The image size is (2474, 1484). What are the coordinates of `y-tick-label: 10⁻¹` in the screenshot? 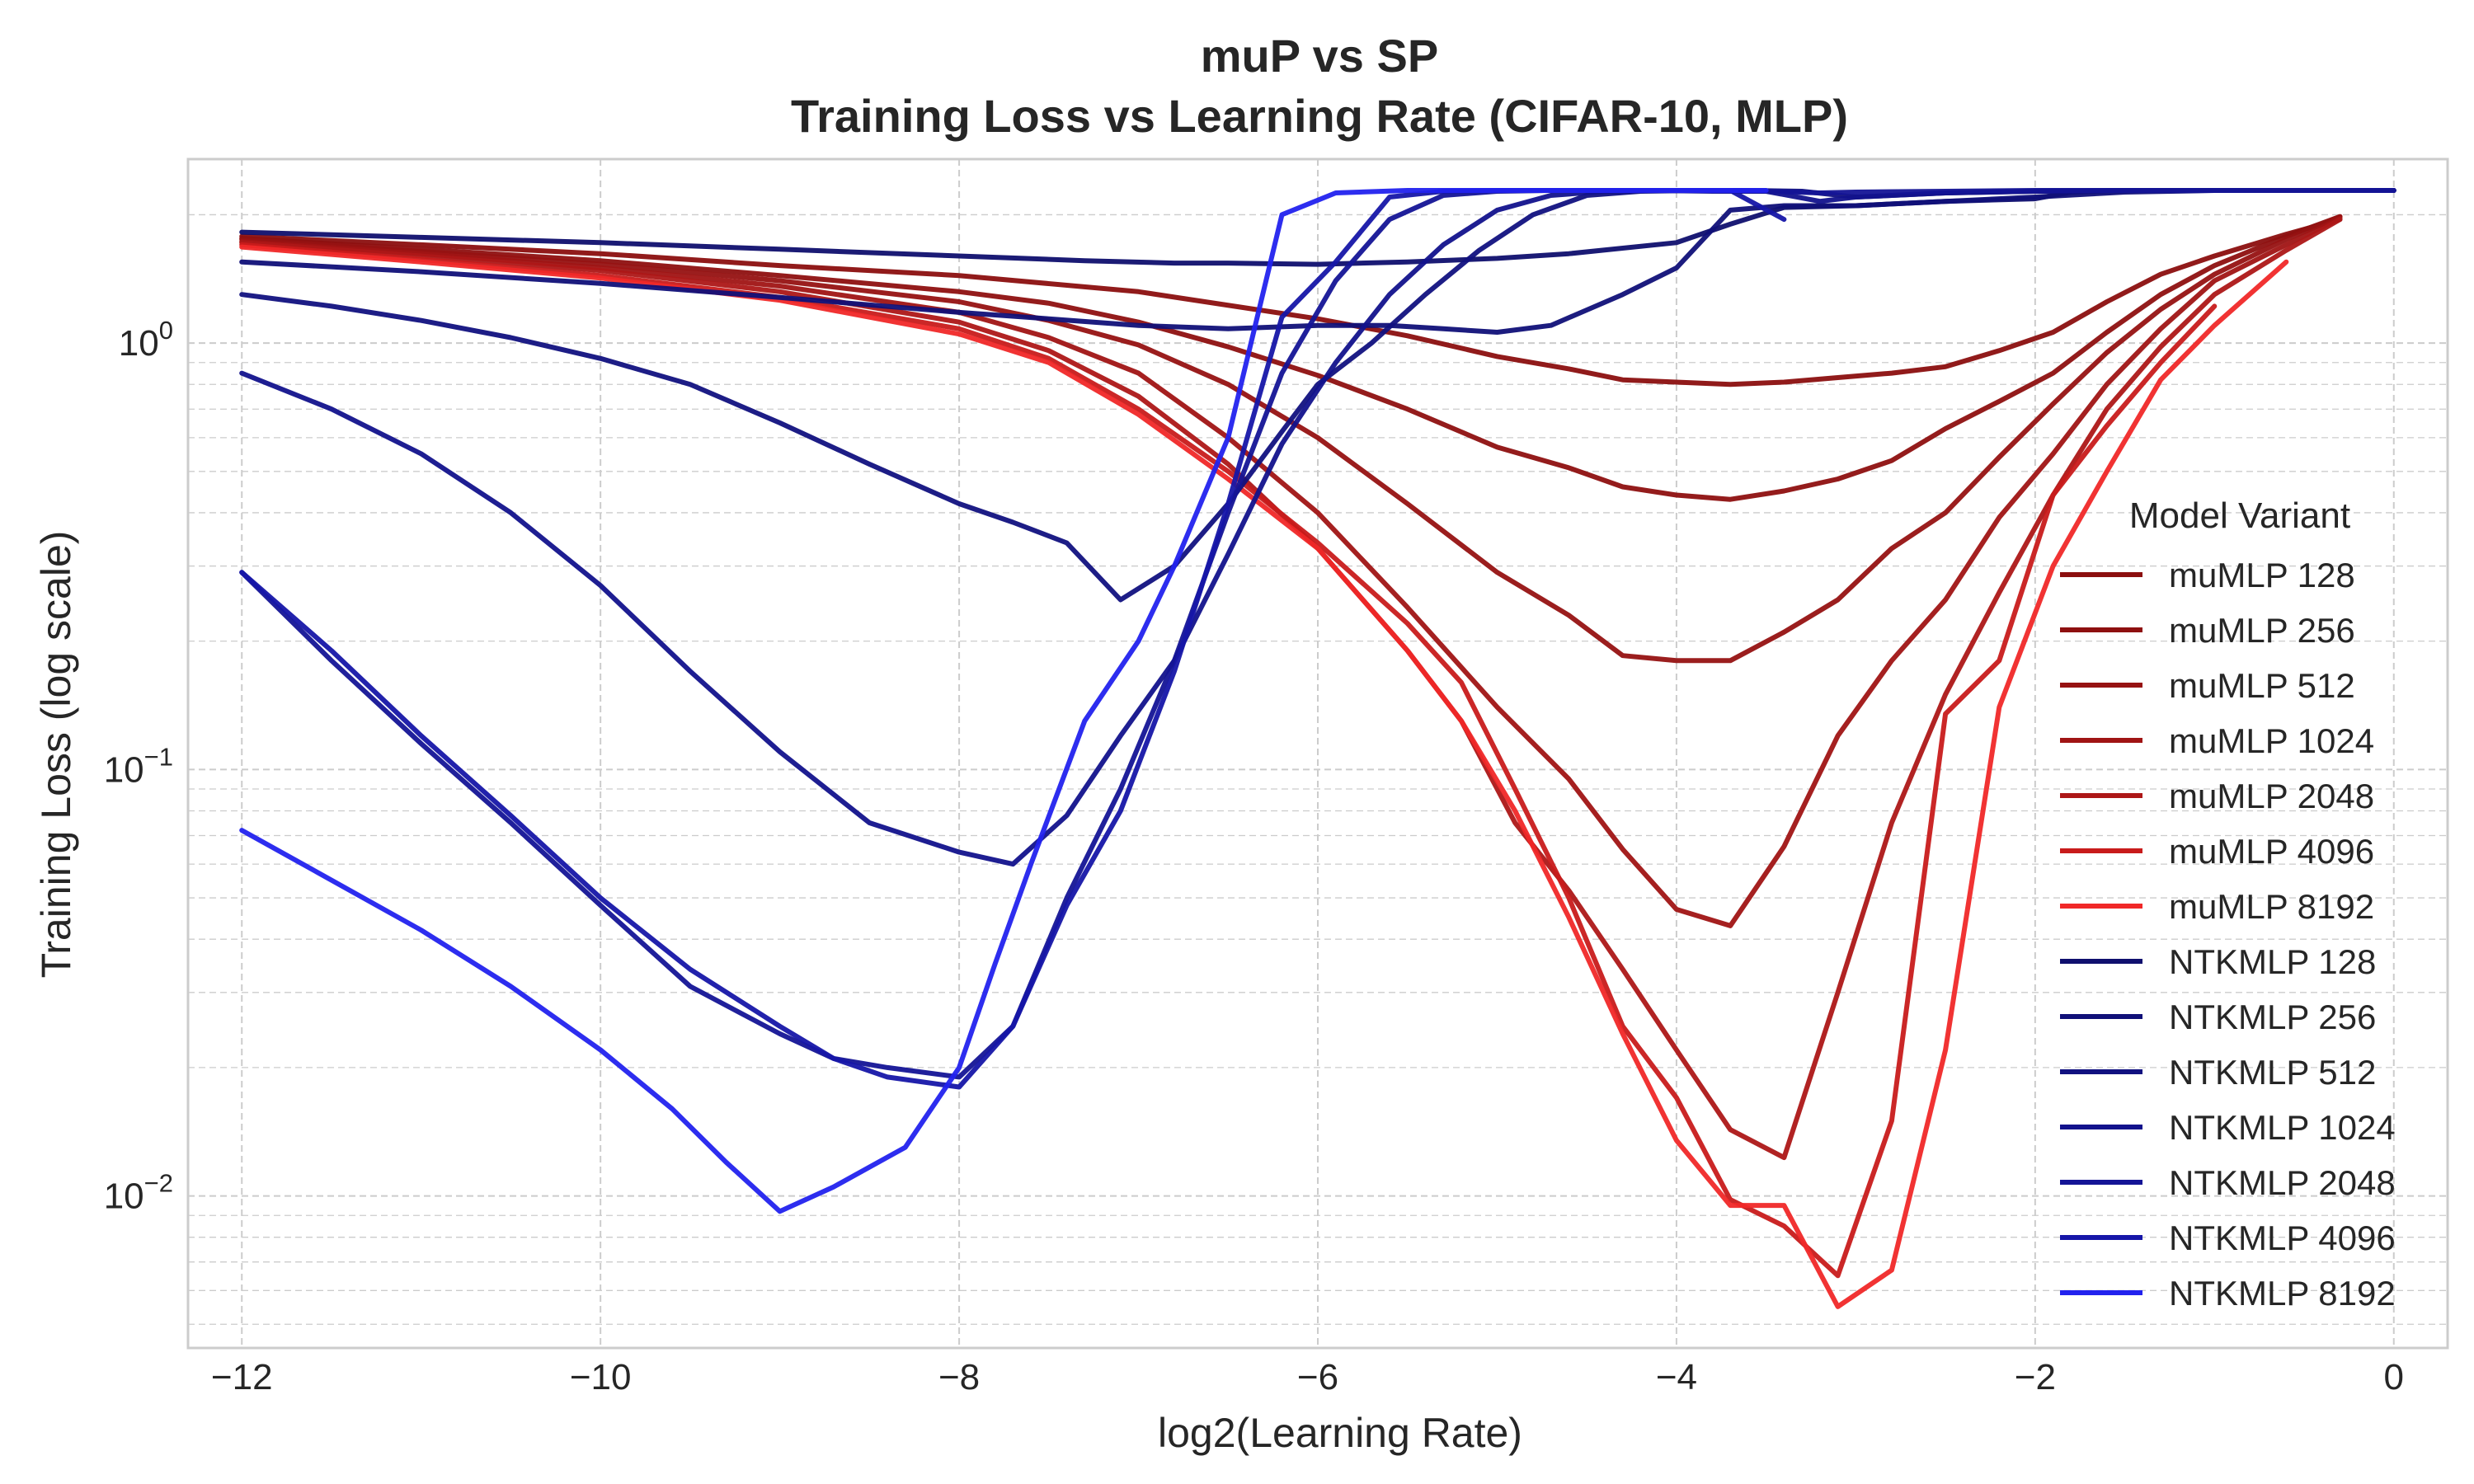 It's located at (138, 766).